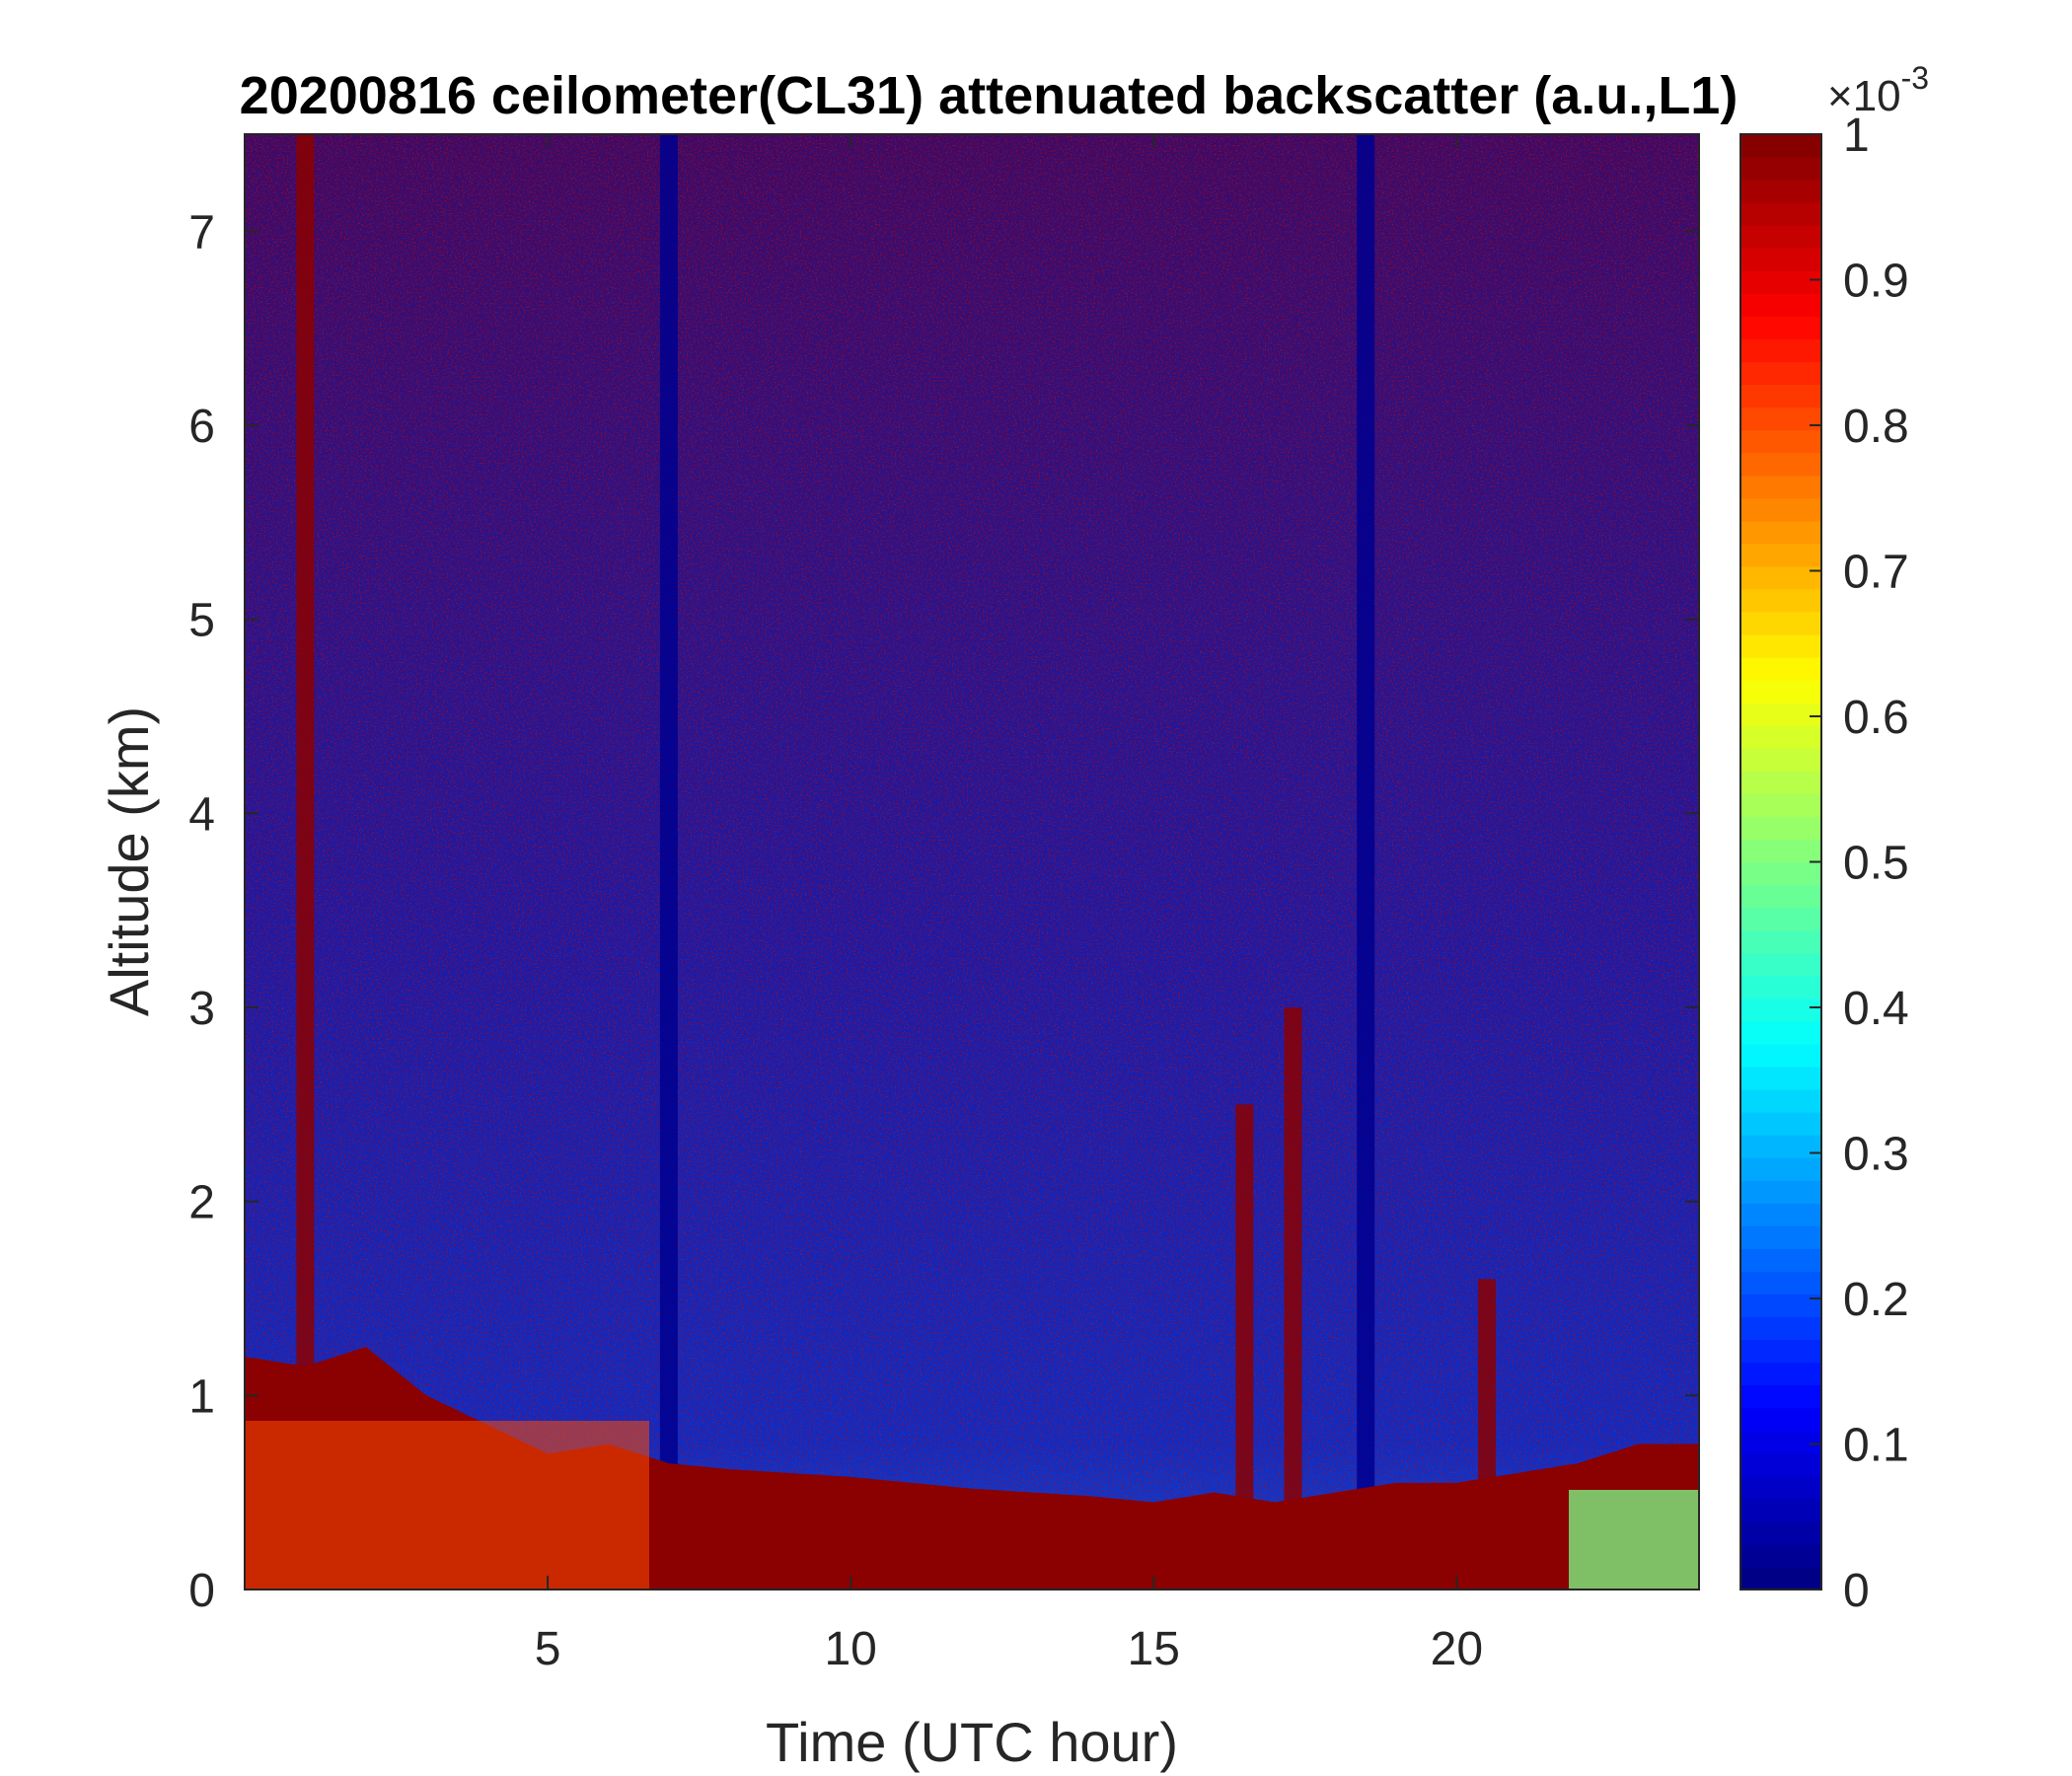 The width and height of the screenshot is (2072, 1776). What do you see at coordinates (1876, 1300) in the screenshot?
I see `colorbar-tick-label: 0.2` at bounding box center [1876, 1300].